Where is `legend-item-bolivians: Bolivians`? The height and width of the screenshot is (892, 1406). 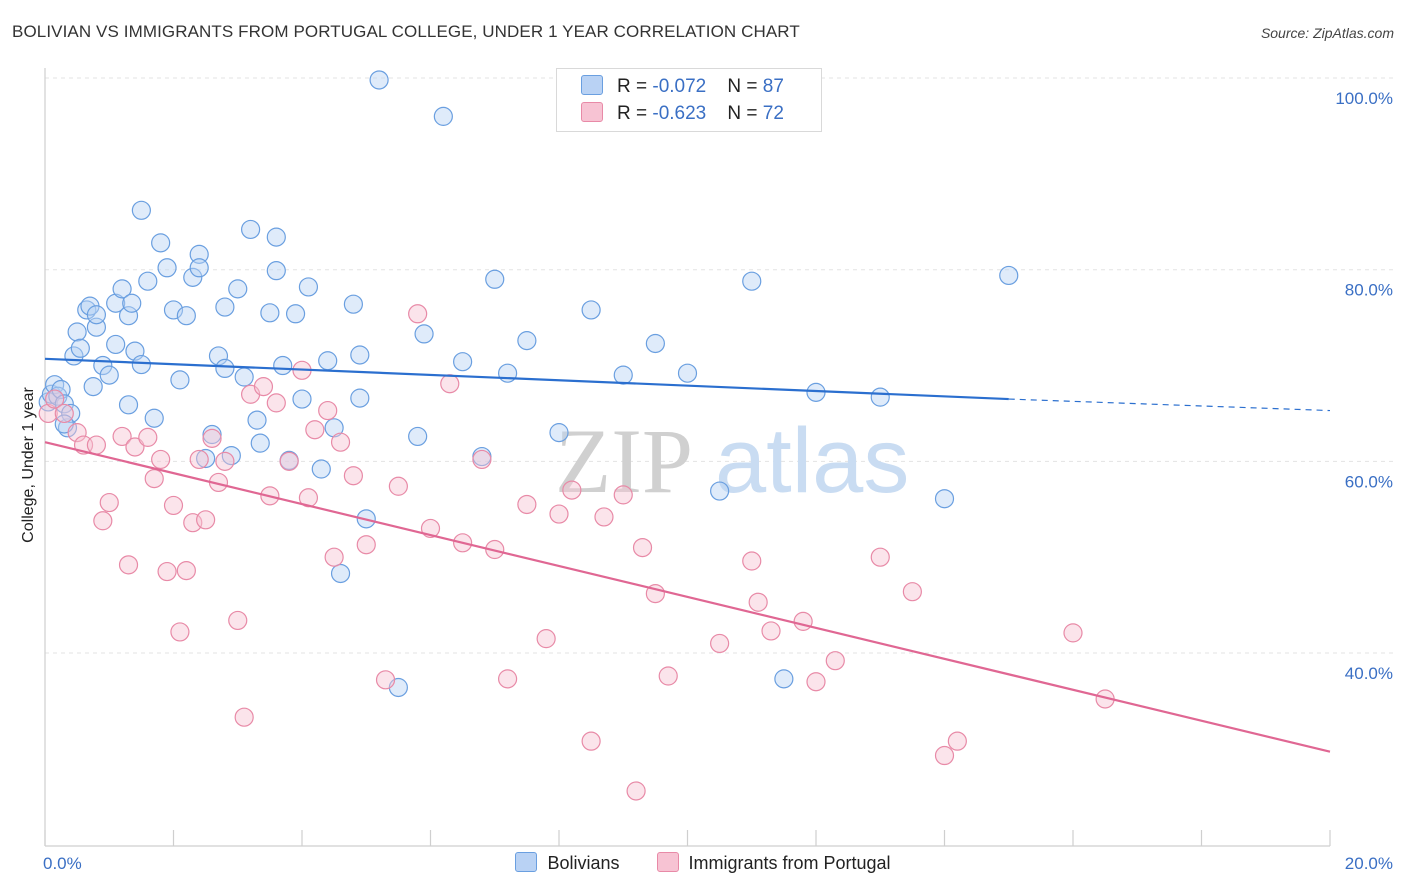
legend-item-bolivians: Bolivians is located at coordinates (567, 863).